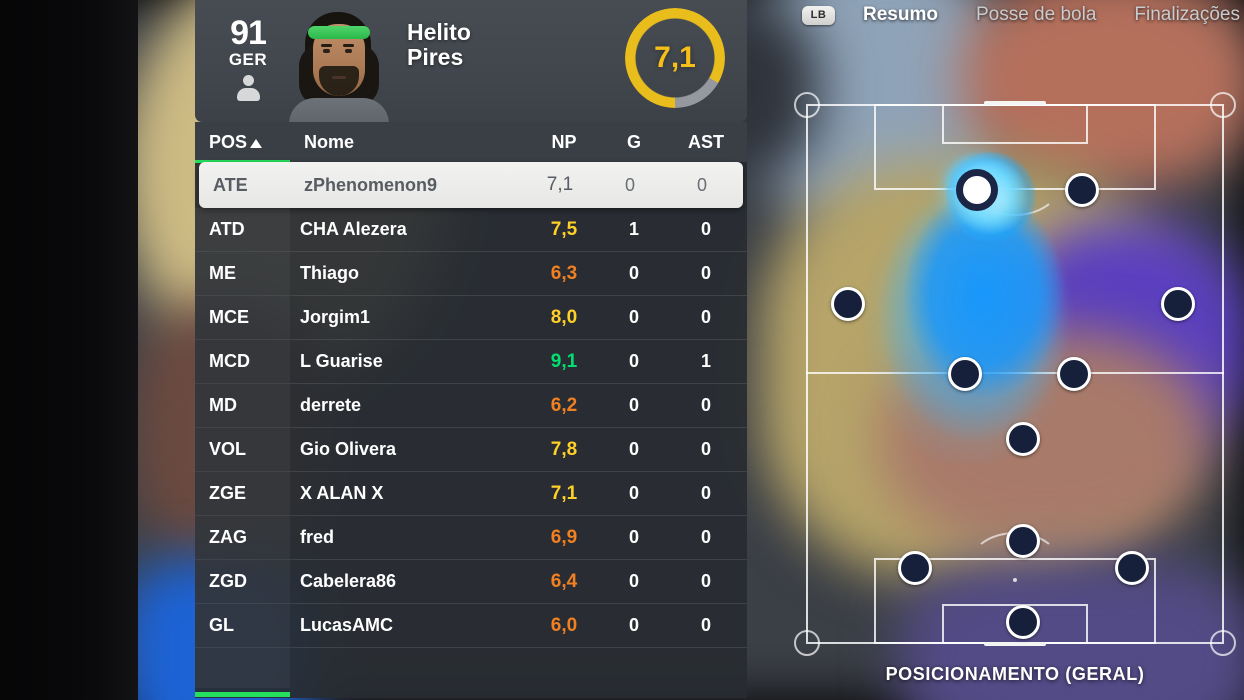  I want to click on player-avatar, so click(339, 64).